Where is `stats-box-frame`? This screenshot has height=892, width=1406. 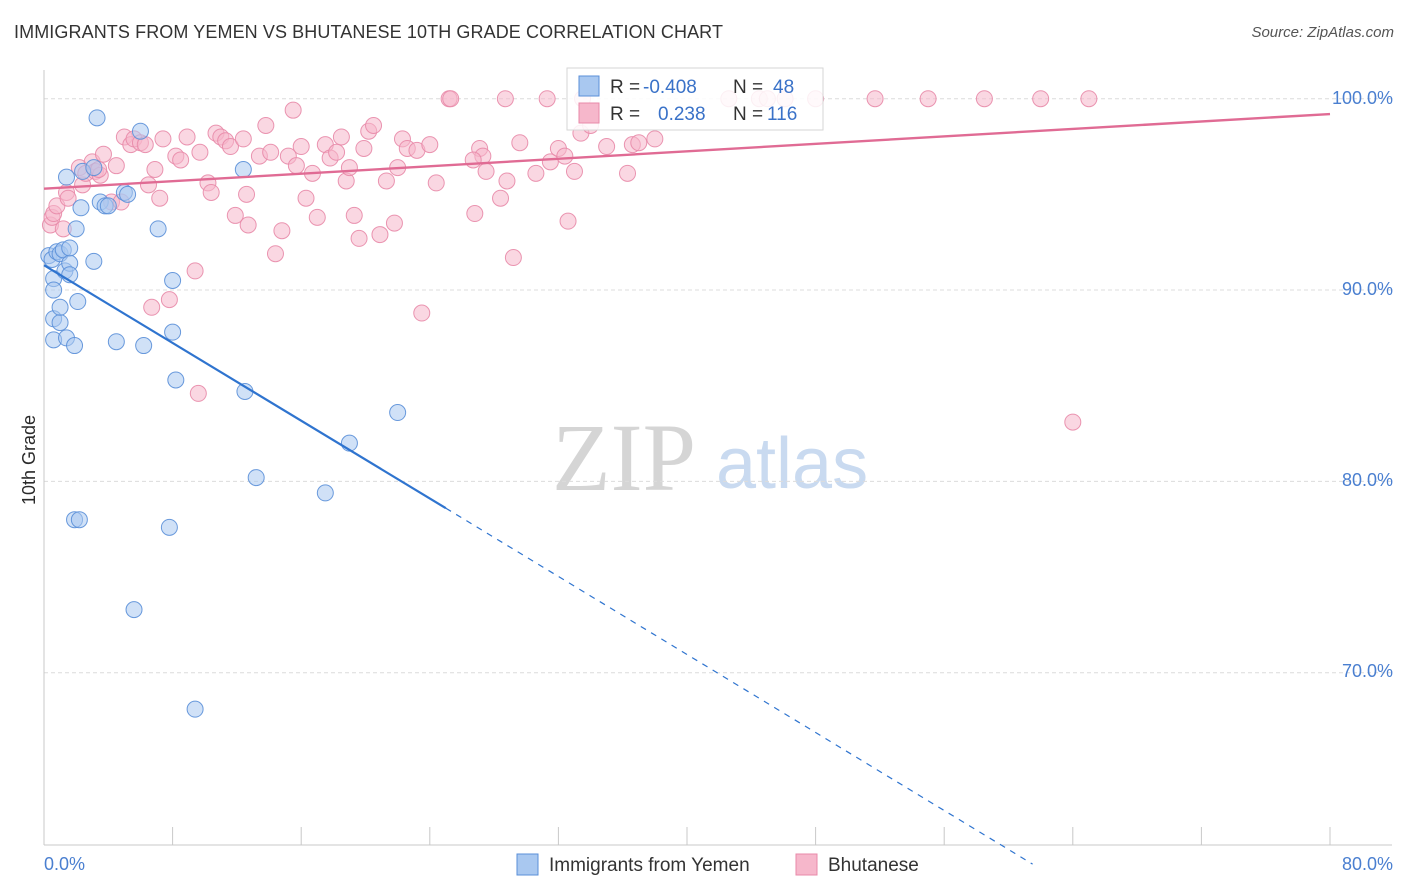 stats-box-frame is located at coordinates (695, 99).